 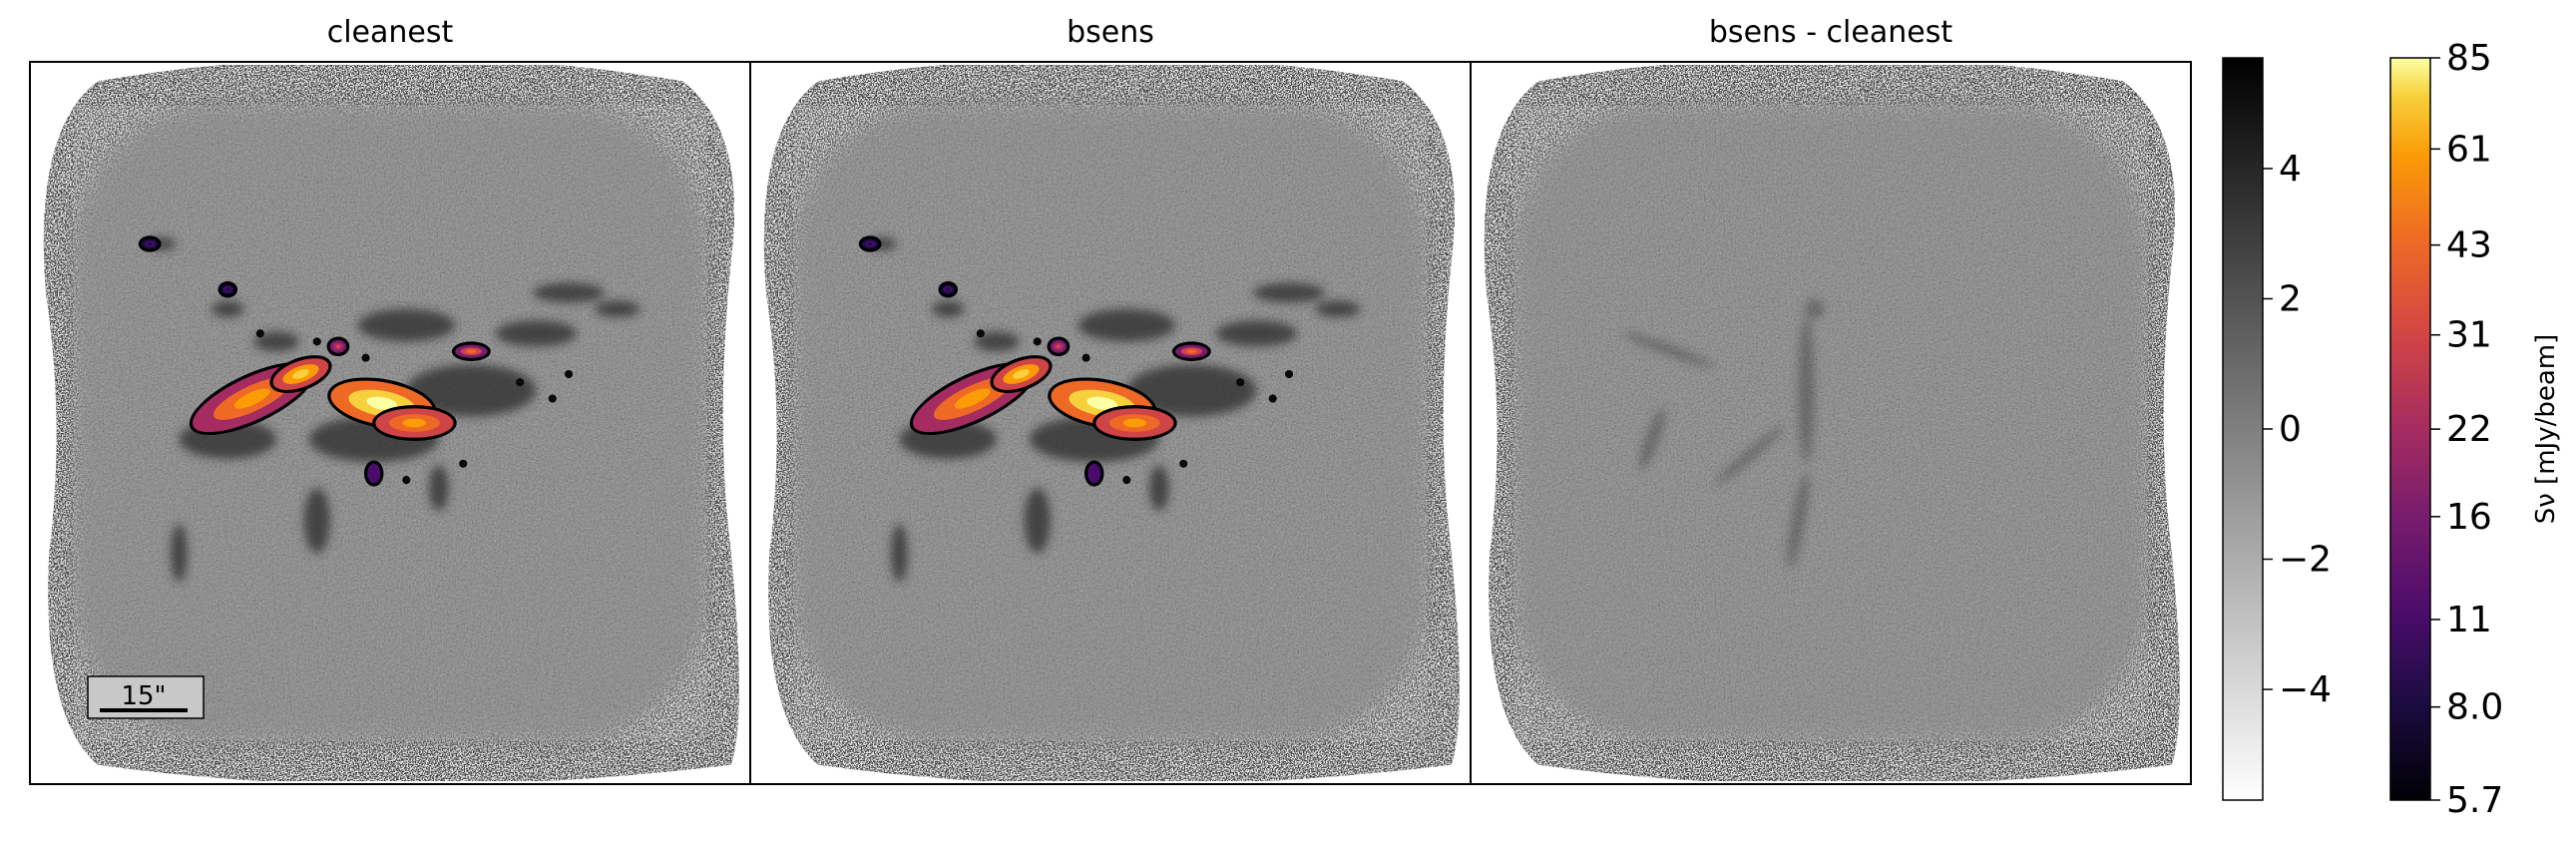 I want to click on gray-colorbar-gradient, so click(x=2243, y=429).